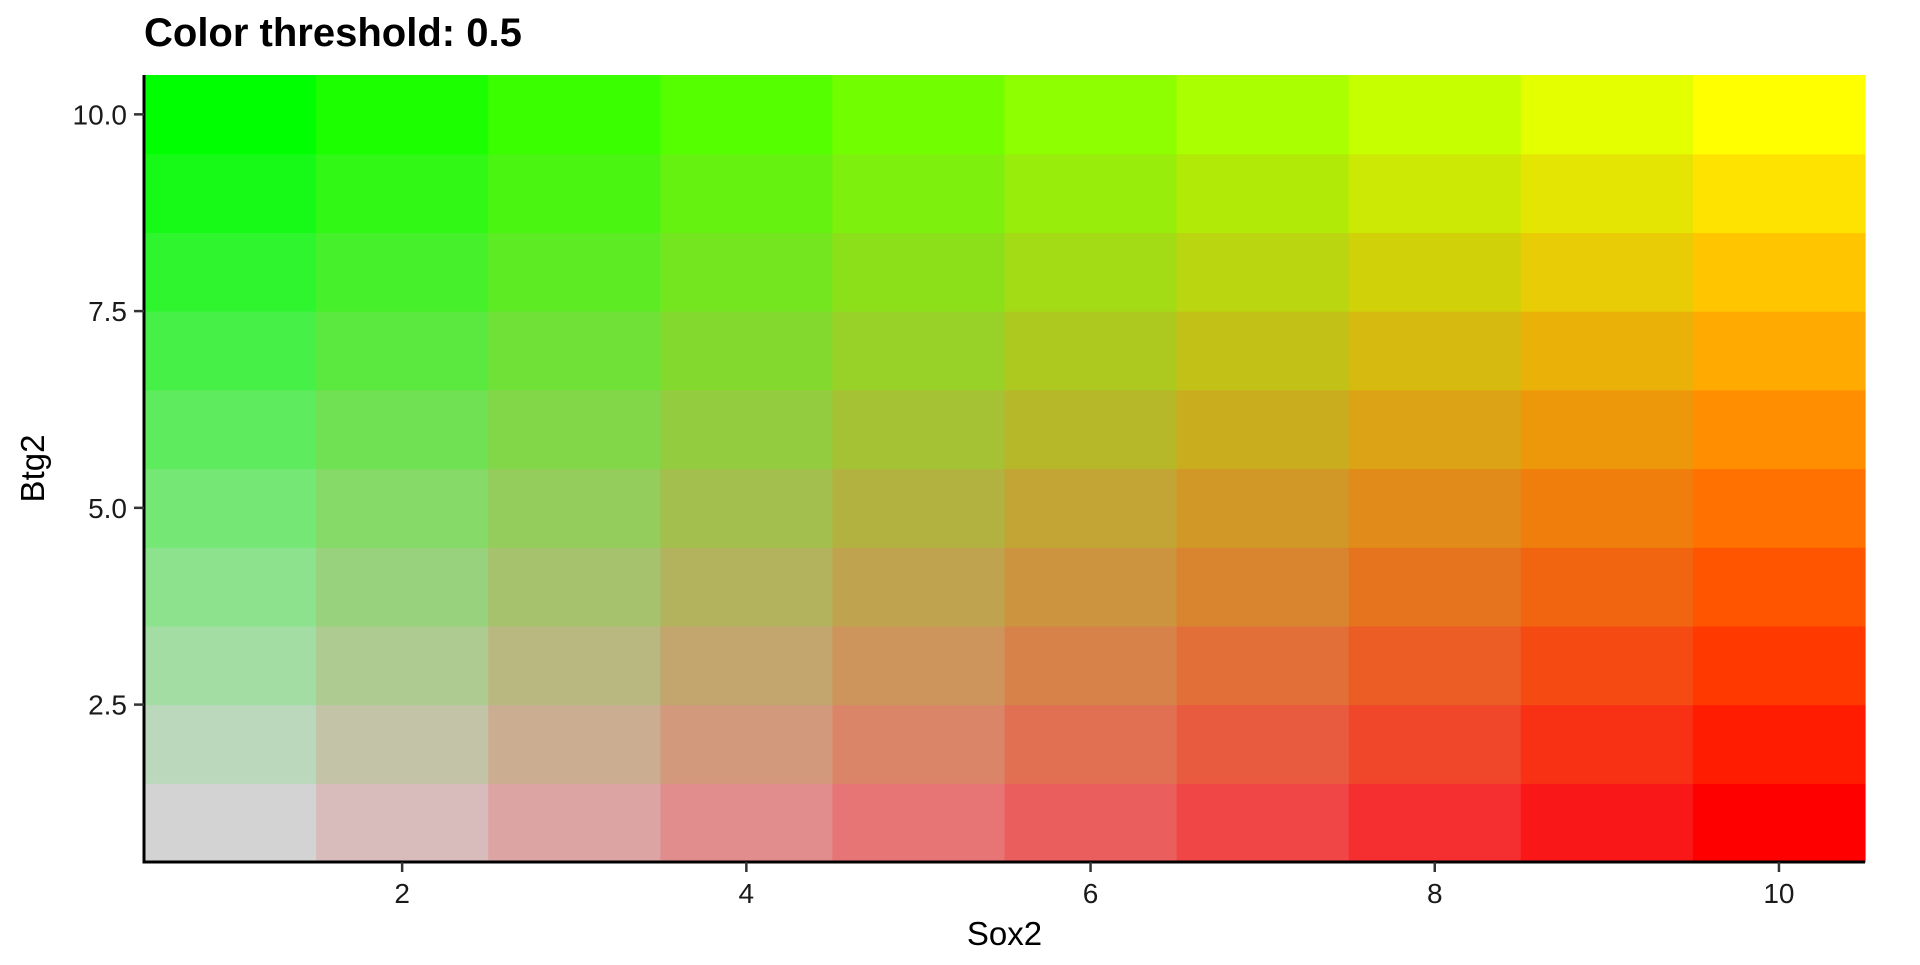  I want to click on y-axis-title: Btg2, so click(32, 469).